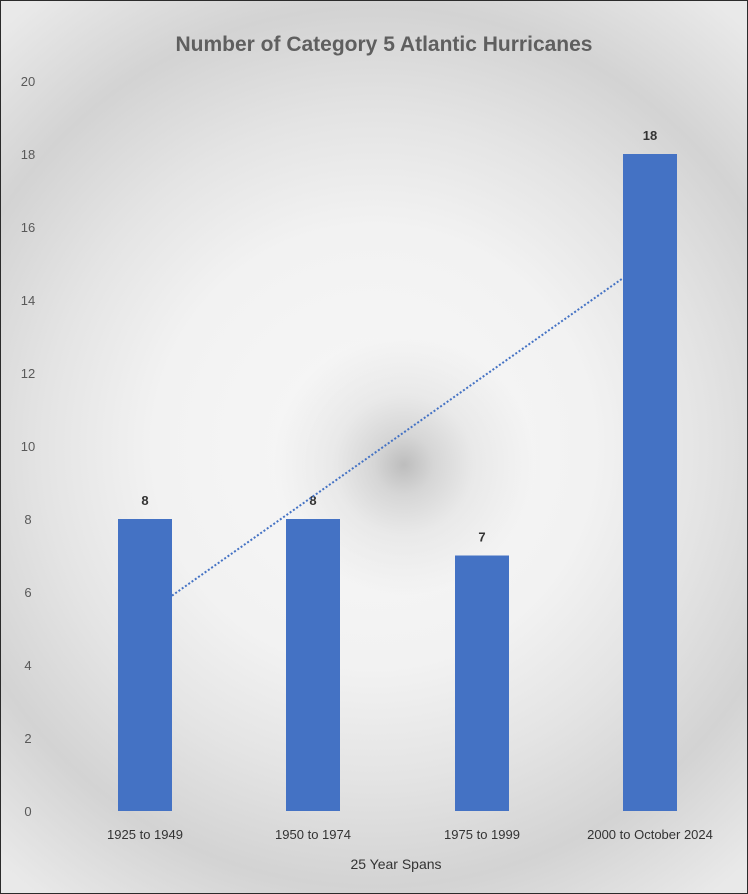 This screenshot has height=894, width=748. What do you see at coordinates (28, 227) in the screenshot?
I see `y-tick-label: 16` at bounding box center [28, 227].